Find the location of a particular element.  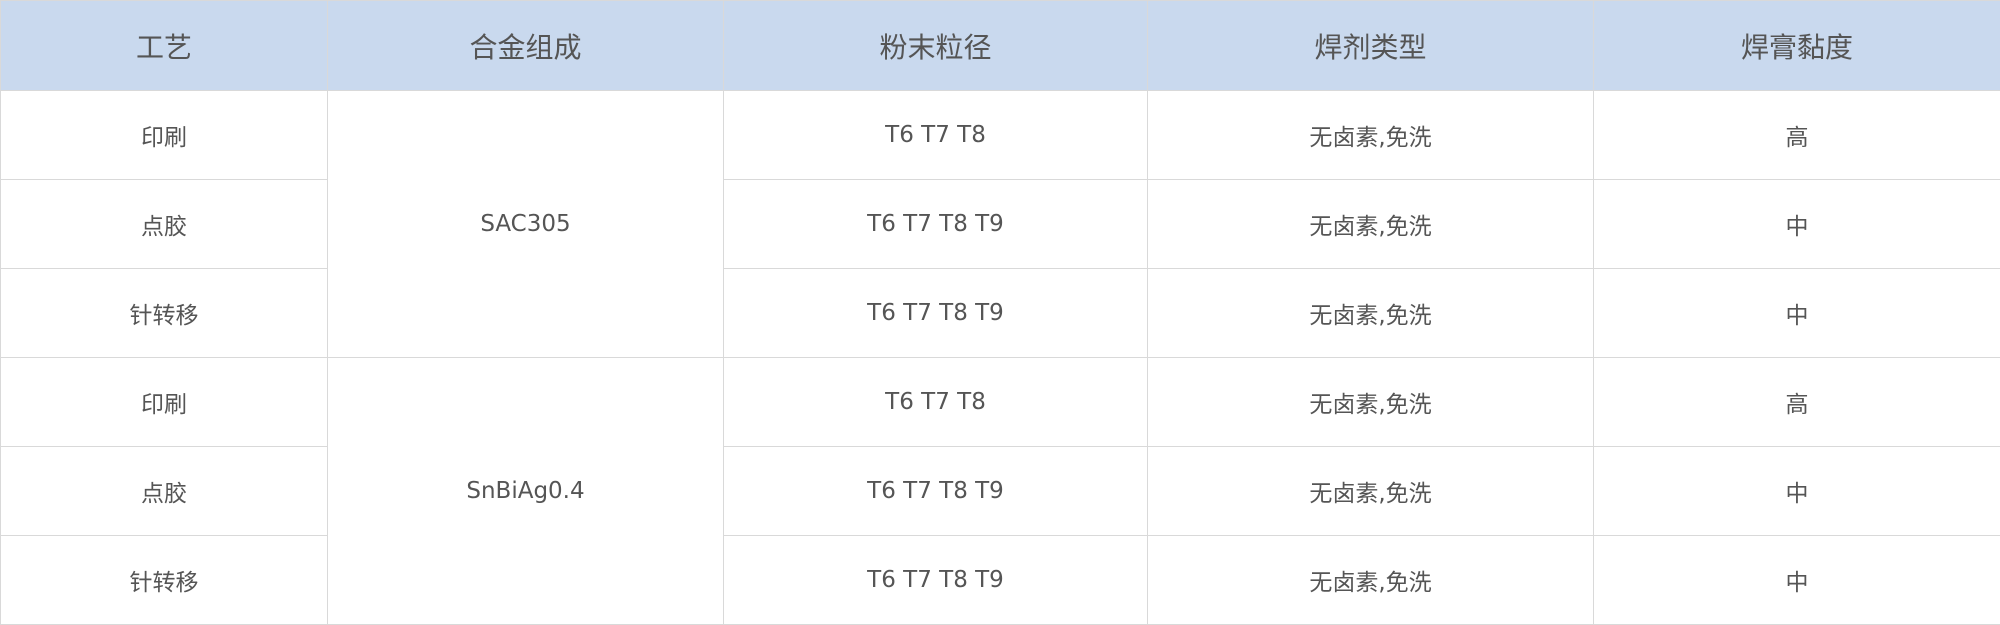

cell-alloy: SAC305 is located at coordinates (526, 224).